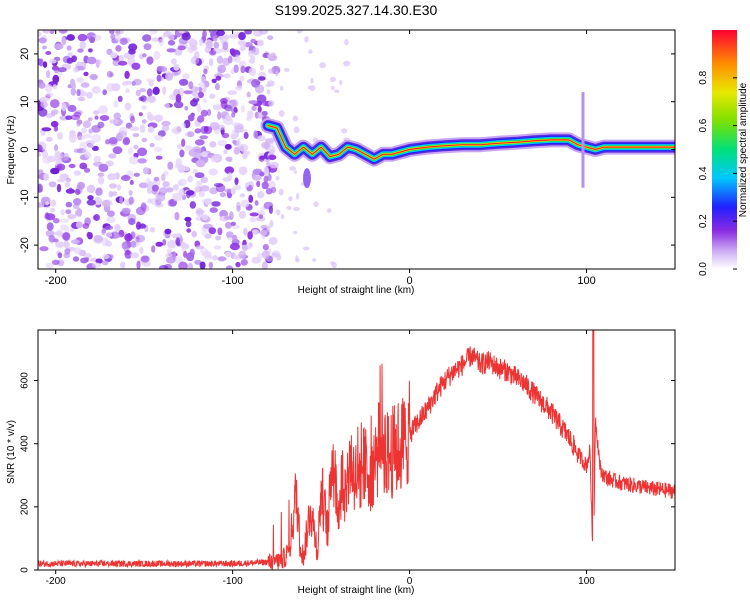 This screenshot has height=600, width=750. I want to click on x-tick-label: 100, so click(586, 281).